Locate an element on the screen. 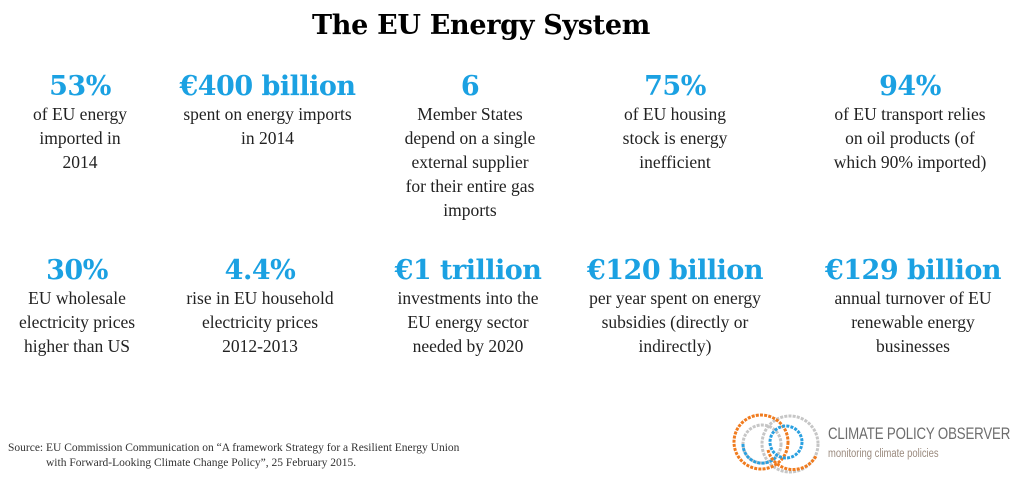 The width and height of the screenshot is (1024, 485). stat-energy-imported: 53% of EU energy imported in 2014 is located at coordinates (80, 123).